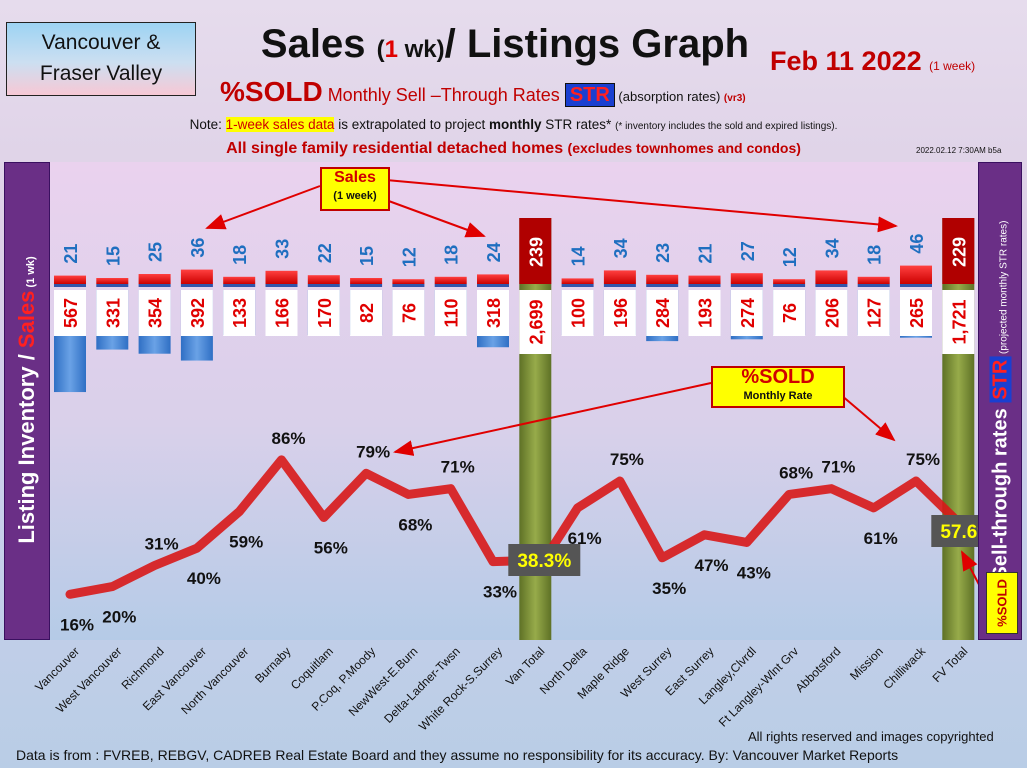 The width and height of the screenshot is (1027, 768). I want to click on sales-label-van-total: 239, so click(536, 252).